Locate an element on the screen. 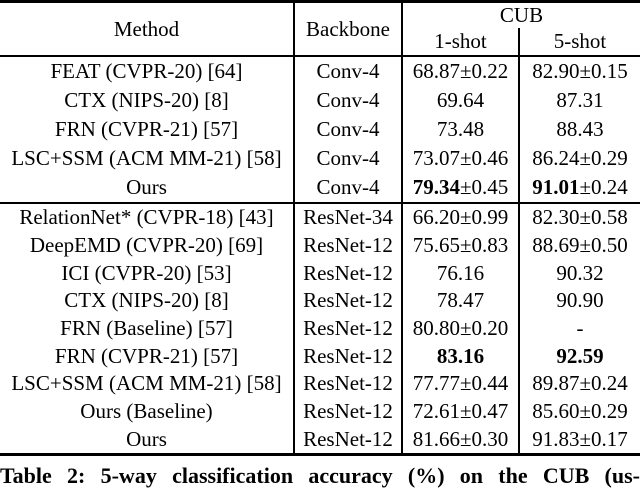  five-shot-cell: 86.24 ±0.29 is located at coordinates (580, 158).